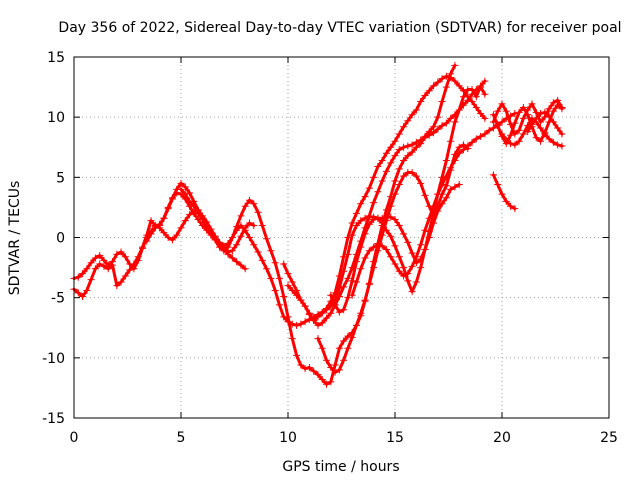  I want to click on series-s12, so click(532, 132).